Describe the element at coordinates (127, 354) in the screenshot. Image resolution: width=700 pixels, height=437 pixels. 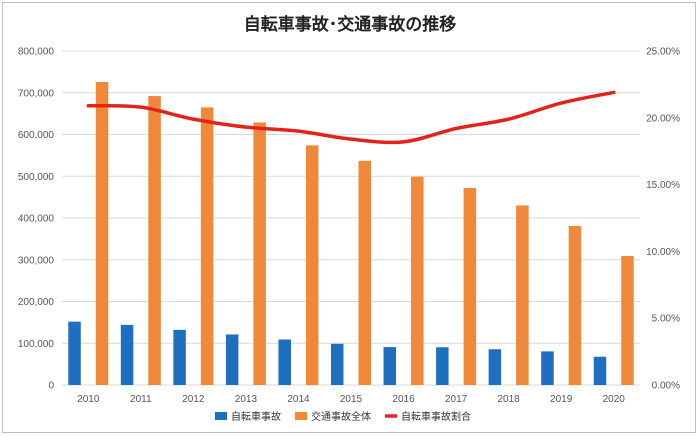
I see `bar-自転車事故-2011` at that location.